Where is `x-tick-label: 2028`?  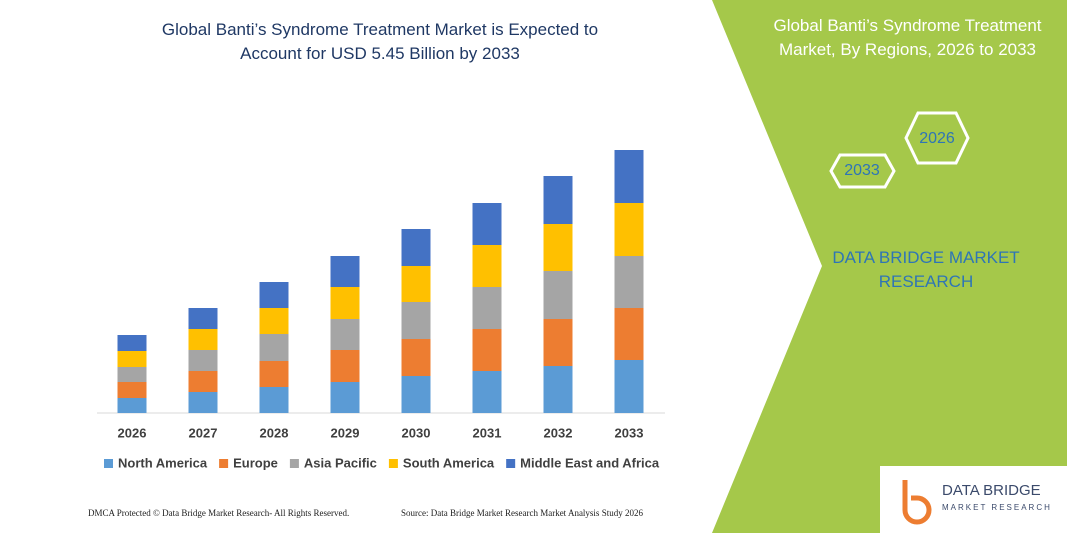
x-tick-label: 2028 is located at coordinates (274, 432).